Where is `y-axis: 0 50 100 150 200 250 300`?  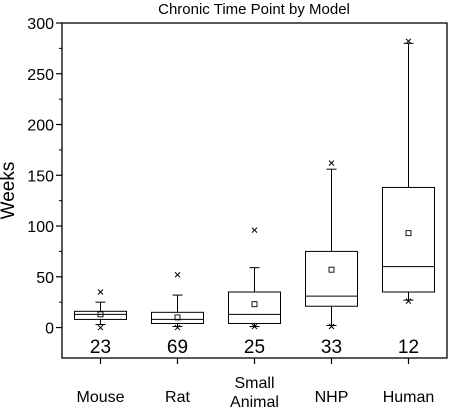 y-axis: 0 50 100 150 200 250 300 is located at coordinates (44, 177).